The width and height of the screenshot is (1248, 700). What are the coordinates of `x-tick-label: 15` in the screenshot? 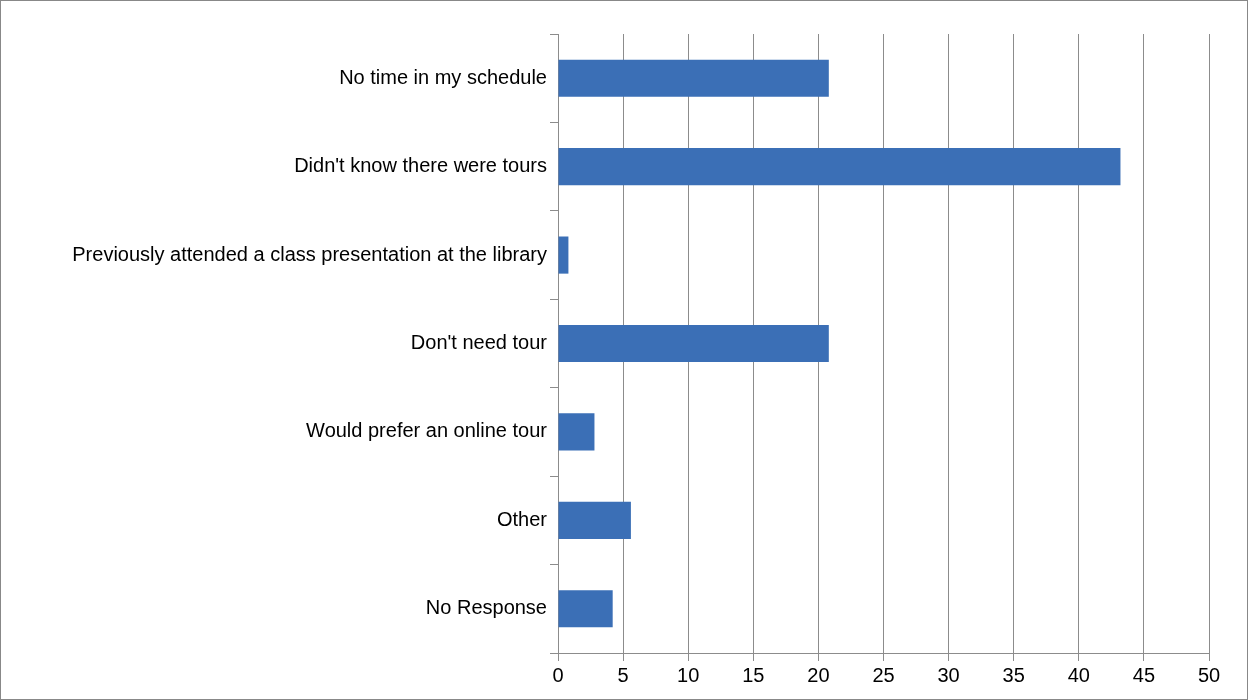 It's located at (753, 674).